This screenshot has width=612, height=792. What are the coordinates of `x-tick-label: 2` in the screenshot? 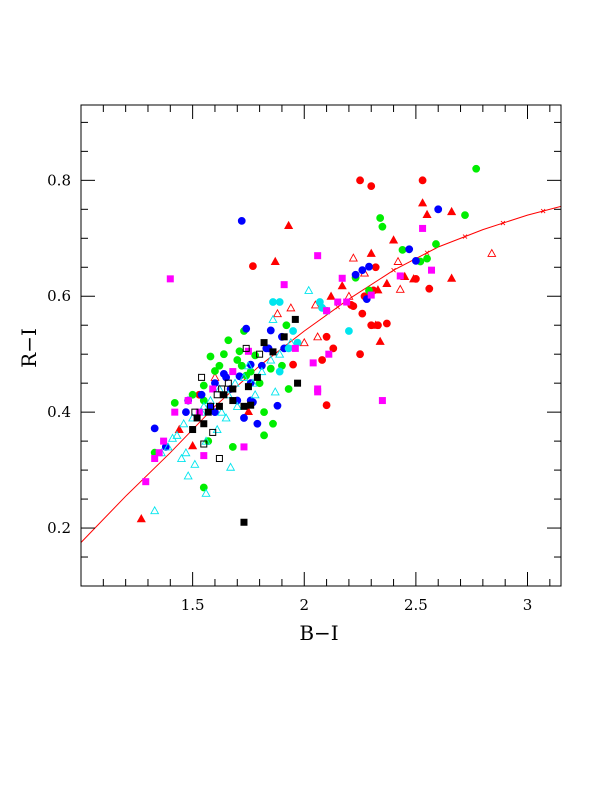 It's located at (304, 605).